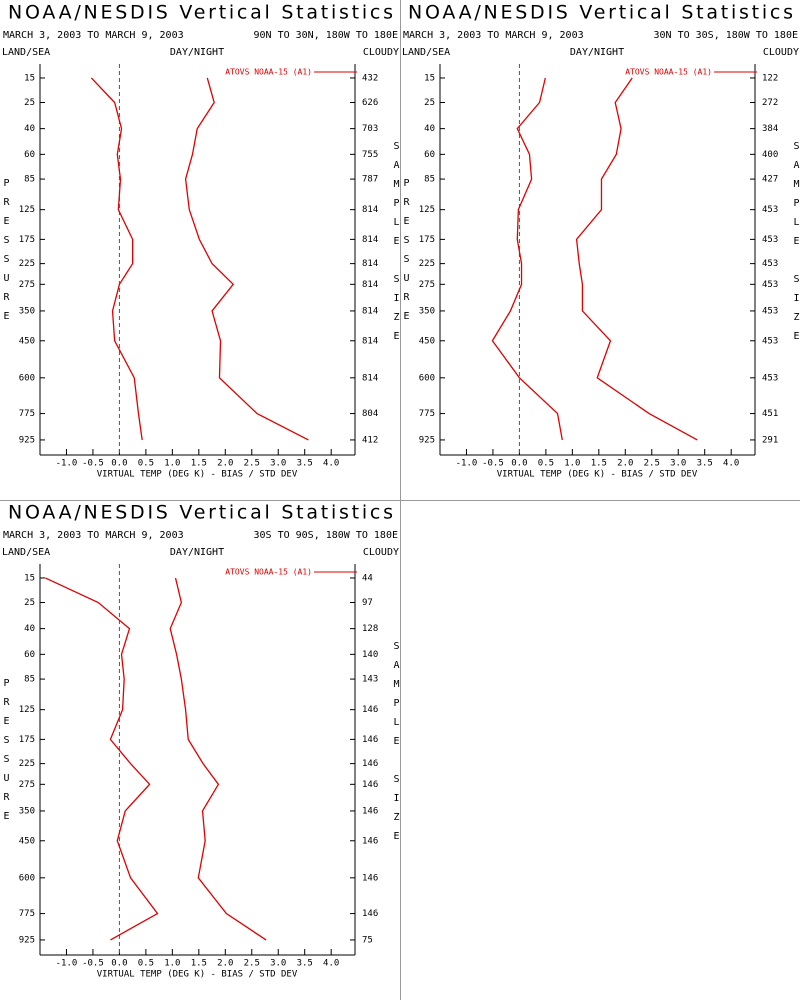 The width and height of the screenshot is (800, 1000). What do you see at coordinates (427, 378) in the screenshot?
I see `y-tick-label: 600` at bounding box center [427, 378].